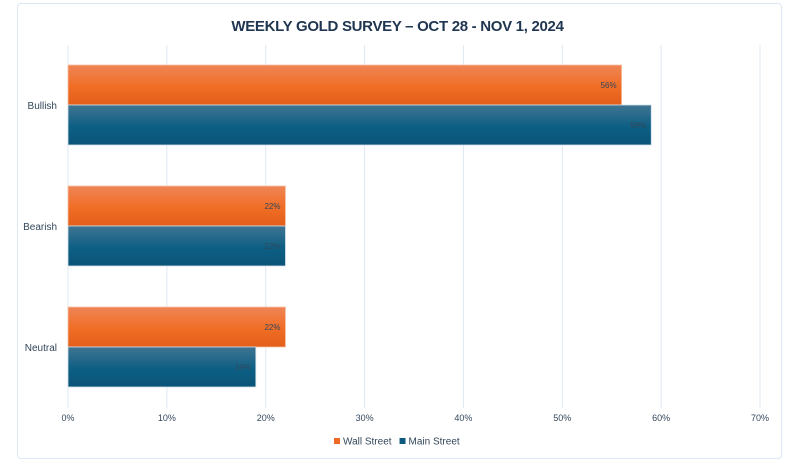  Describe the element at coordinates (42, 106) in the screenshot. I see `category-label: Bullish` at that location.